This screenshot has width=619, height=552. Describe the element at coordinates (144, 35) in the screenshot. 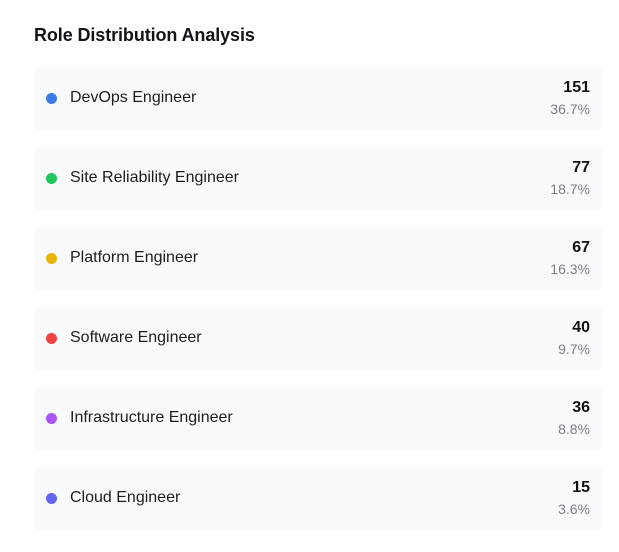

I see `panel-title: Role Distribution Analysis` at that location.